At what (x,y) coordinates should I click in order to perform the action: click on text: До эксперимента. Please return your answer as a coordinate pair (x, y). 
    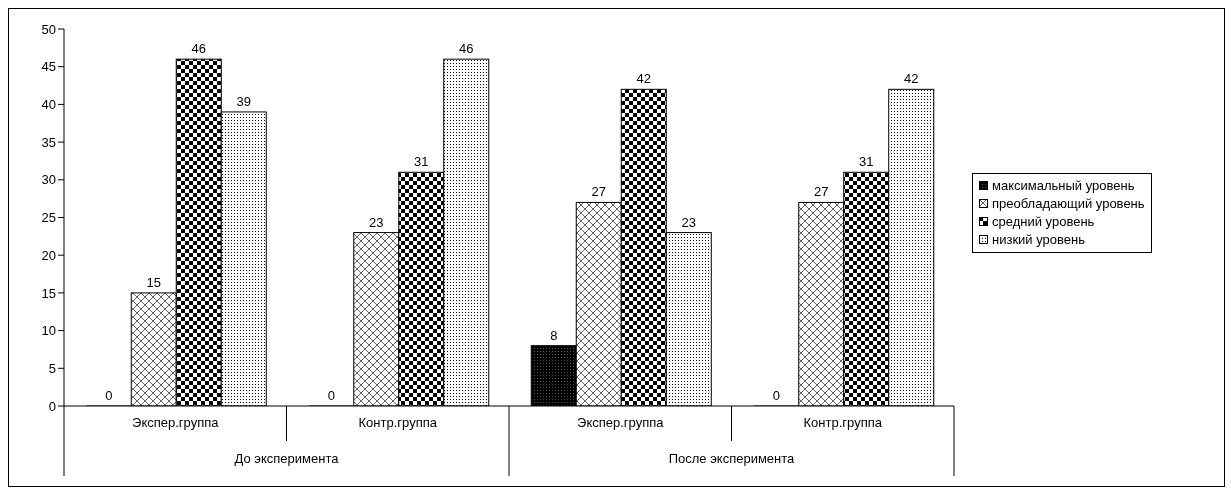
    Looking at the image, I should click on (286, 458).